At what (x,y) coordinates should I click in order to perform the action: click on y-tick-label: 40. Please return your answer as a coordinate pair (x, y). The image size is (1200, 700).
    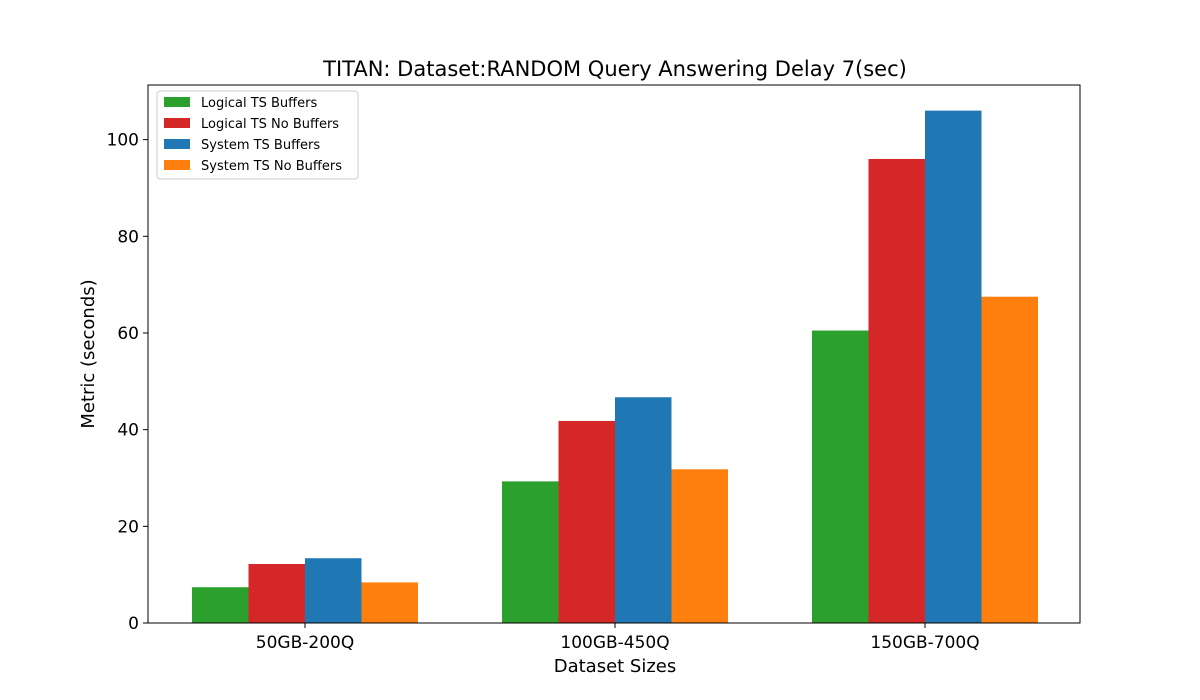
    Looking at the image, I should click on (128, 431).